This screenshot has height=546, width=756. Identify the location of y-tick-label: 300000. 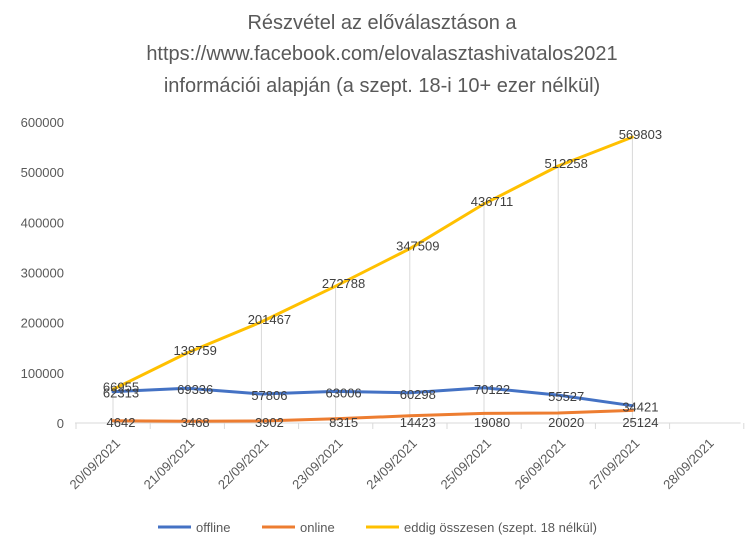
(42, 273).